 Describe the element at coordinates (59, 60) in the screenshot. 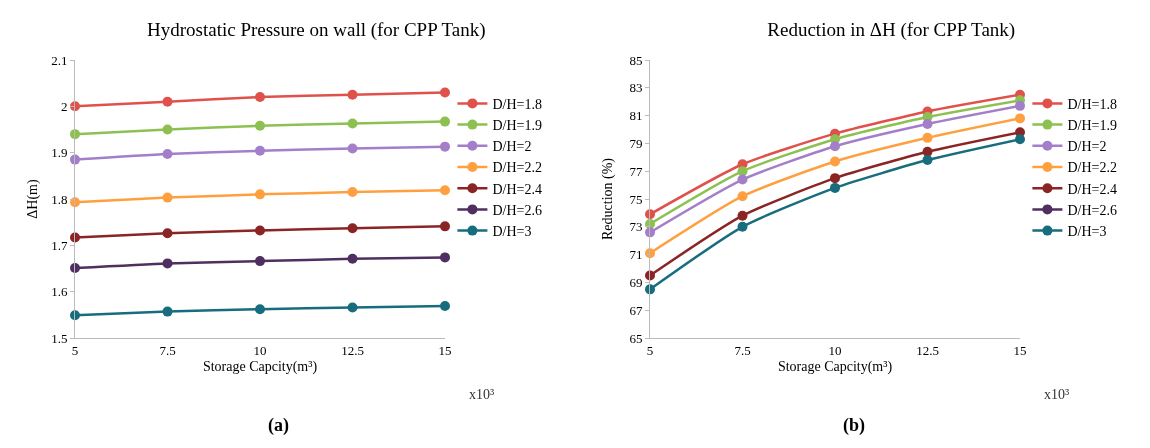

I see `y-tick-label: 2.1` at that location.